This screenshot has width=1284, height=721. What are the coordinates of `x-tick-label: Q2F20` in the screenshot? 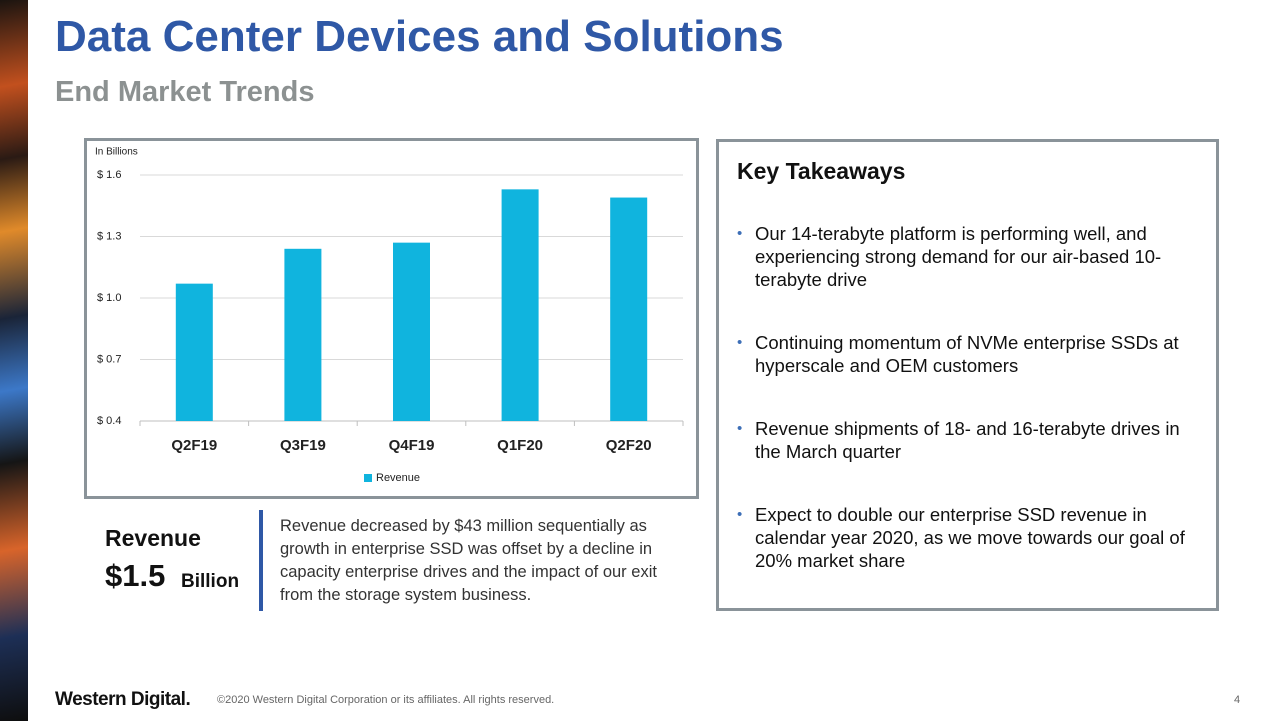 It's located at (629, 445).